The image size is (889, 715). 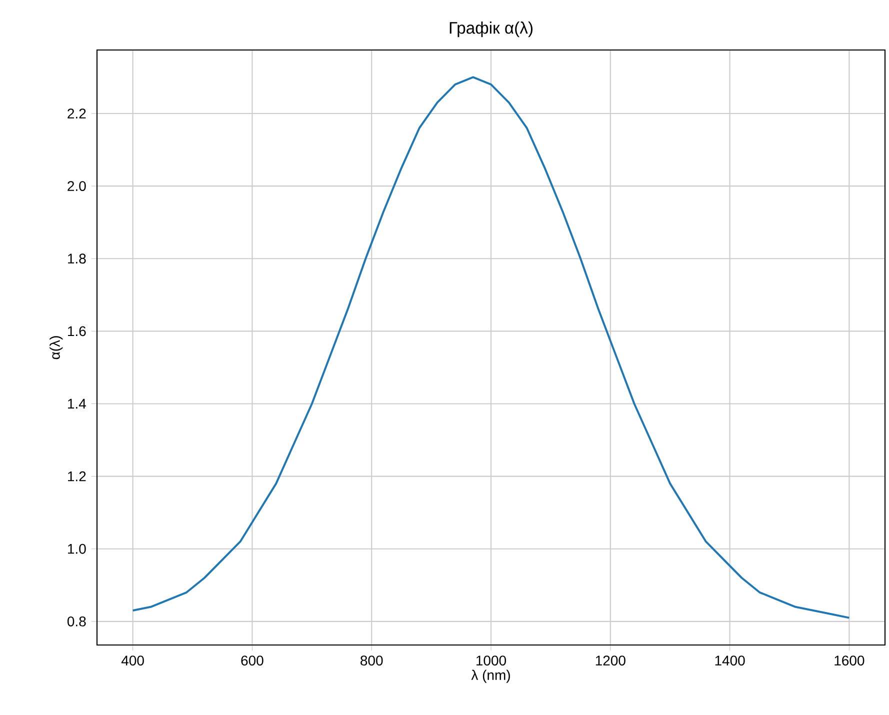 I want to click on x-tick-label: 1400, so click(x=730, y=661).